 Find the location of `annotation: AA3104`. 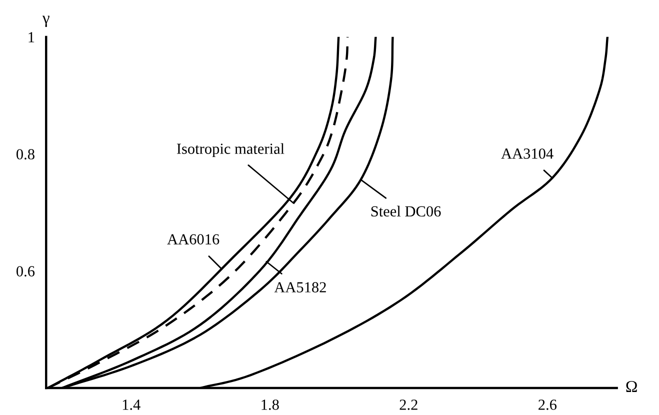

annotation: AA3104 is located at coordinates (527, 153).